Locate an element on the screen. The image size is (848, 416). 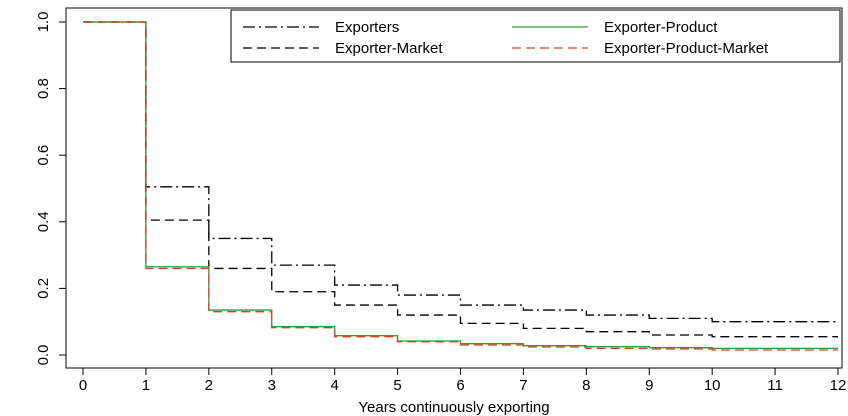
x-tick-label: 1 is located at coordinates (146, 385).